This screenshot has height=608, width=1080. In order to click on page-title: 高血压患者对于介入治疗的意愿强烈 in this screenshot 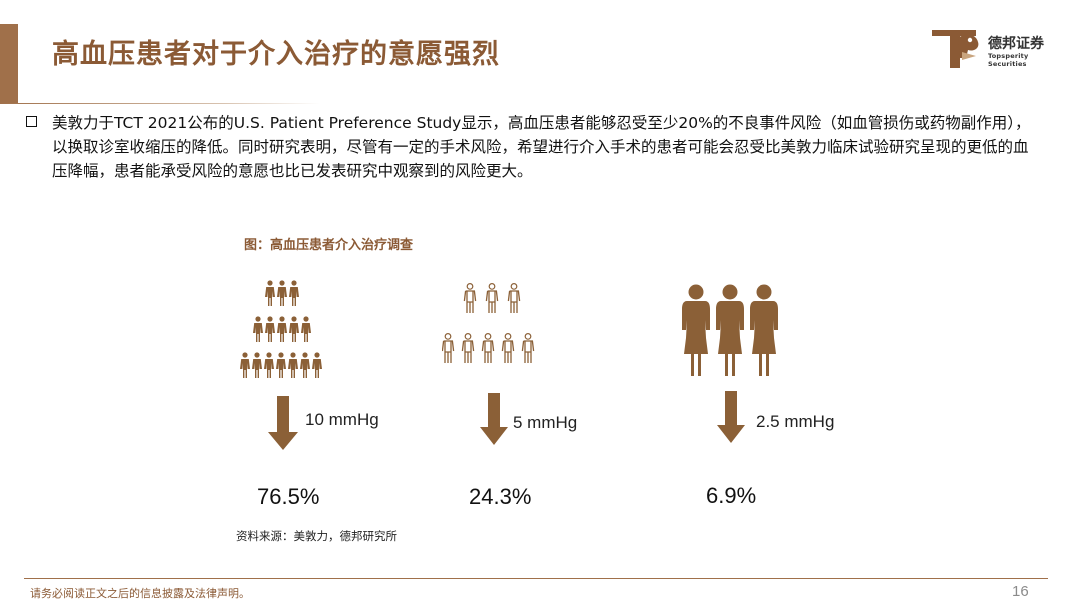, I will do `click(276, 54)`.